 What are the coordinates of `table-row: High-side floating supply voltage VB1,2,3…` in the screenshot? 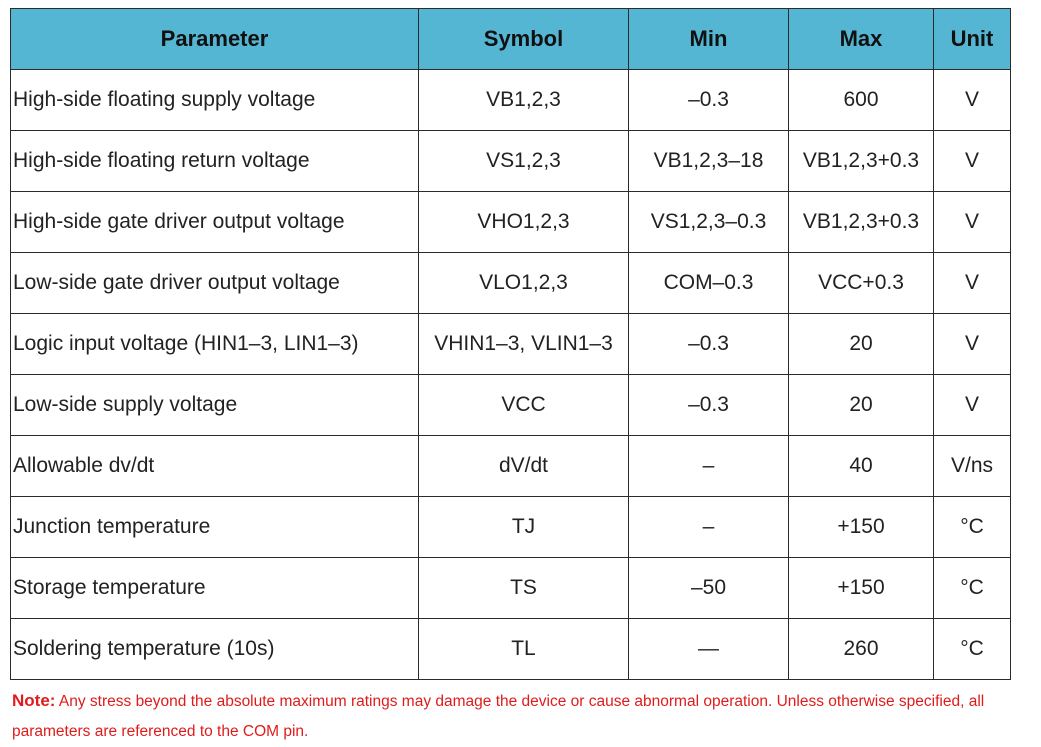 It's located at (510, 100).